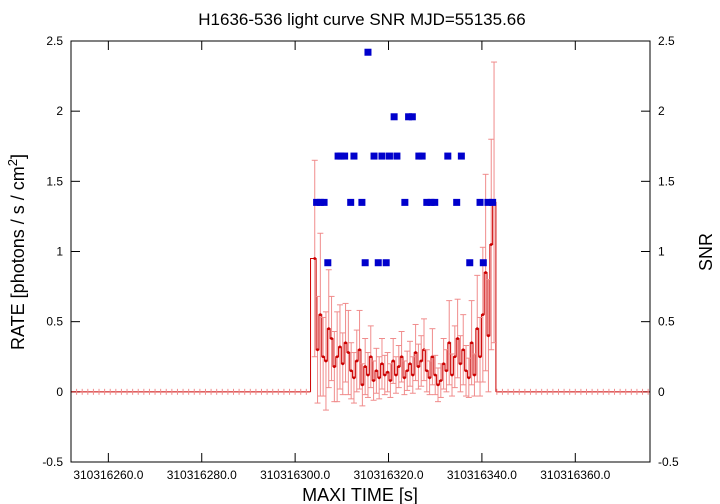 This screenshot has height=504, width=720. I want to click on y2-axis-label: SNR, so click(706, 252).